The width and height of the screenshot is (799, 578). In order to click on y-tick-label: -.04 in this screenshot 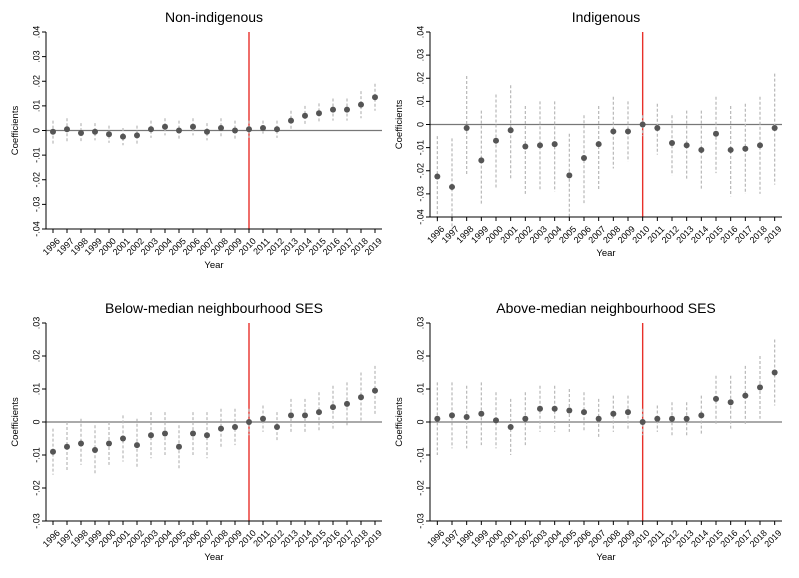, I will do `click(36, 229)`.